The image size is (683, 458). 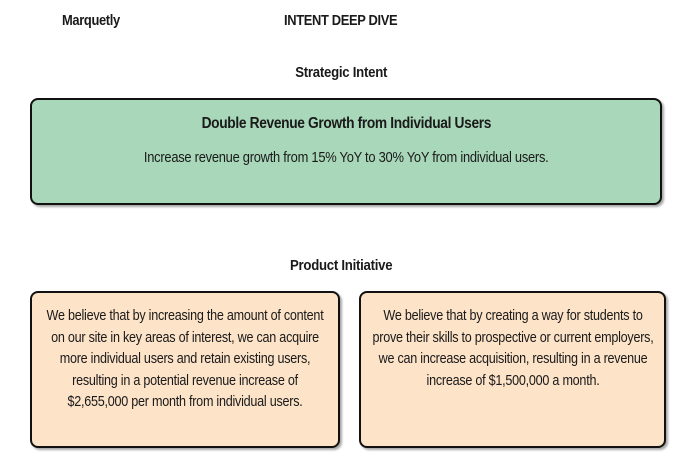 I want to click on strategic-intent-heading: Strategic Intent, so click(x=341, y=72).